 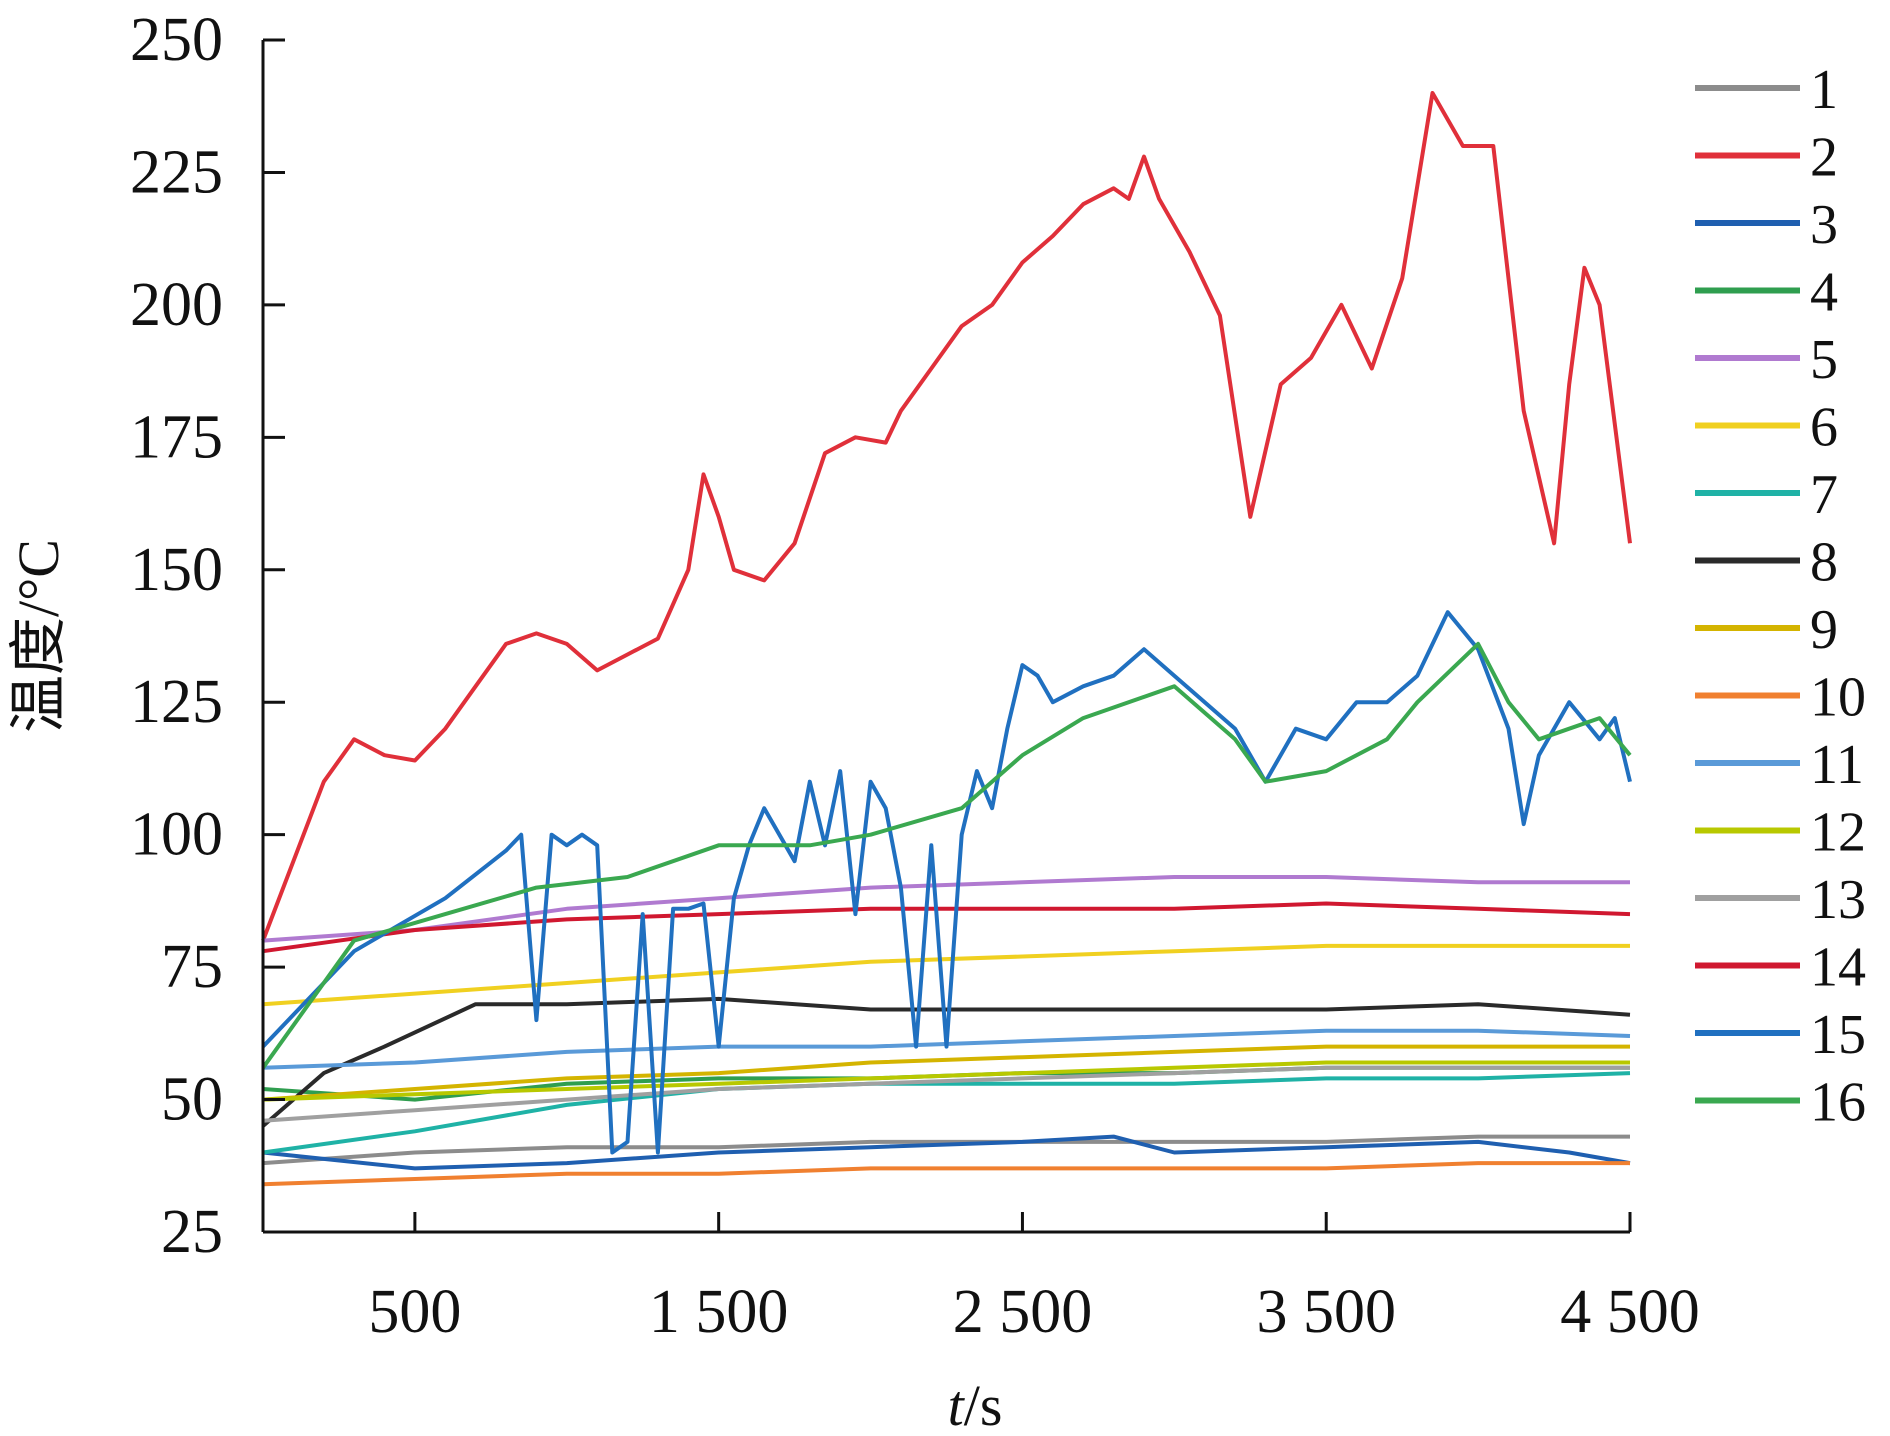 What do you see at coordinates (176, 835) in the screenshot?
I see `y-tick-label: 100` at bounding box center [176, 835].